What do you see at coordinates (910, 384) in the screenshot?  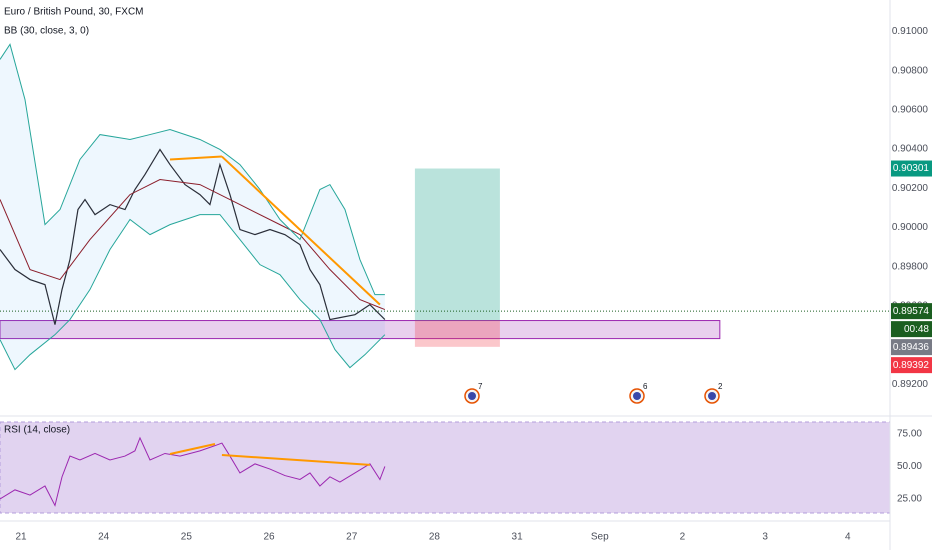 I see `y-tick-label: 0.89200` at bounding box center [910, 384].